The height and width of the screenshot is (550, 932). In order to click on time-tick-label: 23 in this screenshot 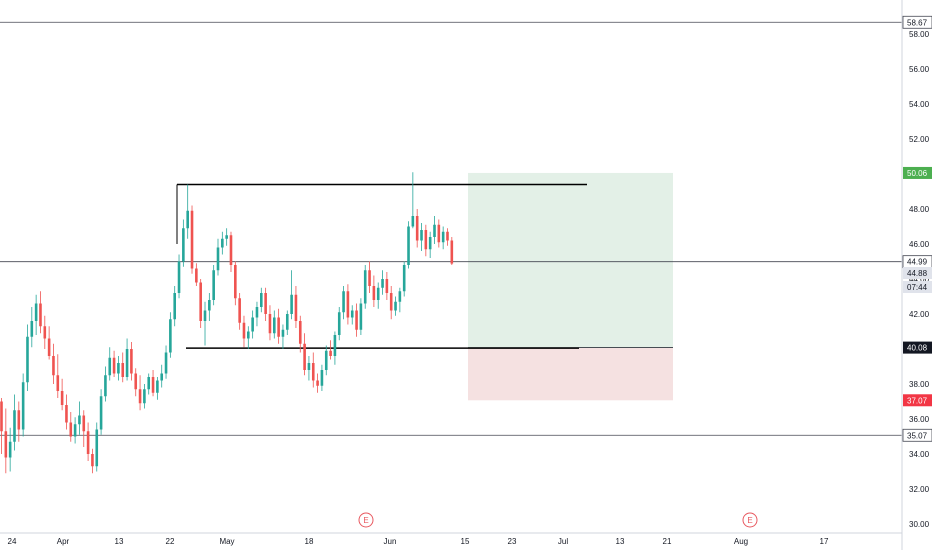, I will do `click(512, 541)`.